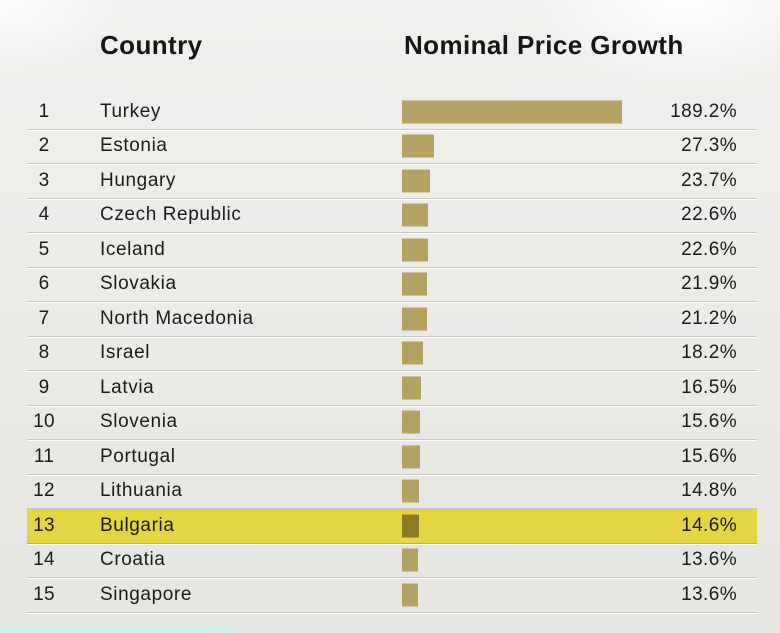  What do you see at coordinates (127, 387) in the screenshot?
I see `country-cell: Latvia` at bounding box center [127, 387].